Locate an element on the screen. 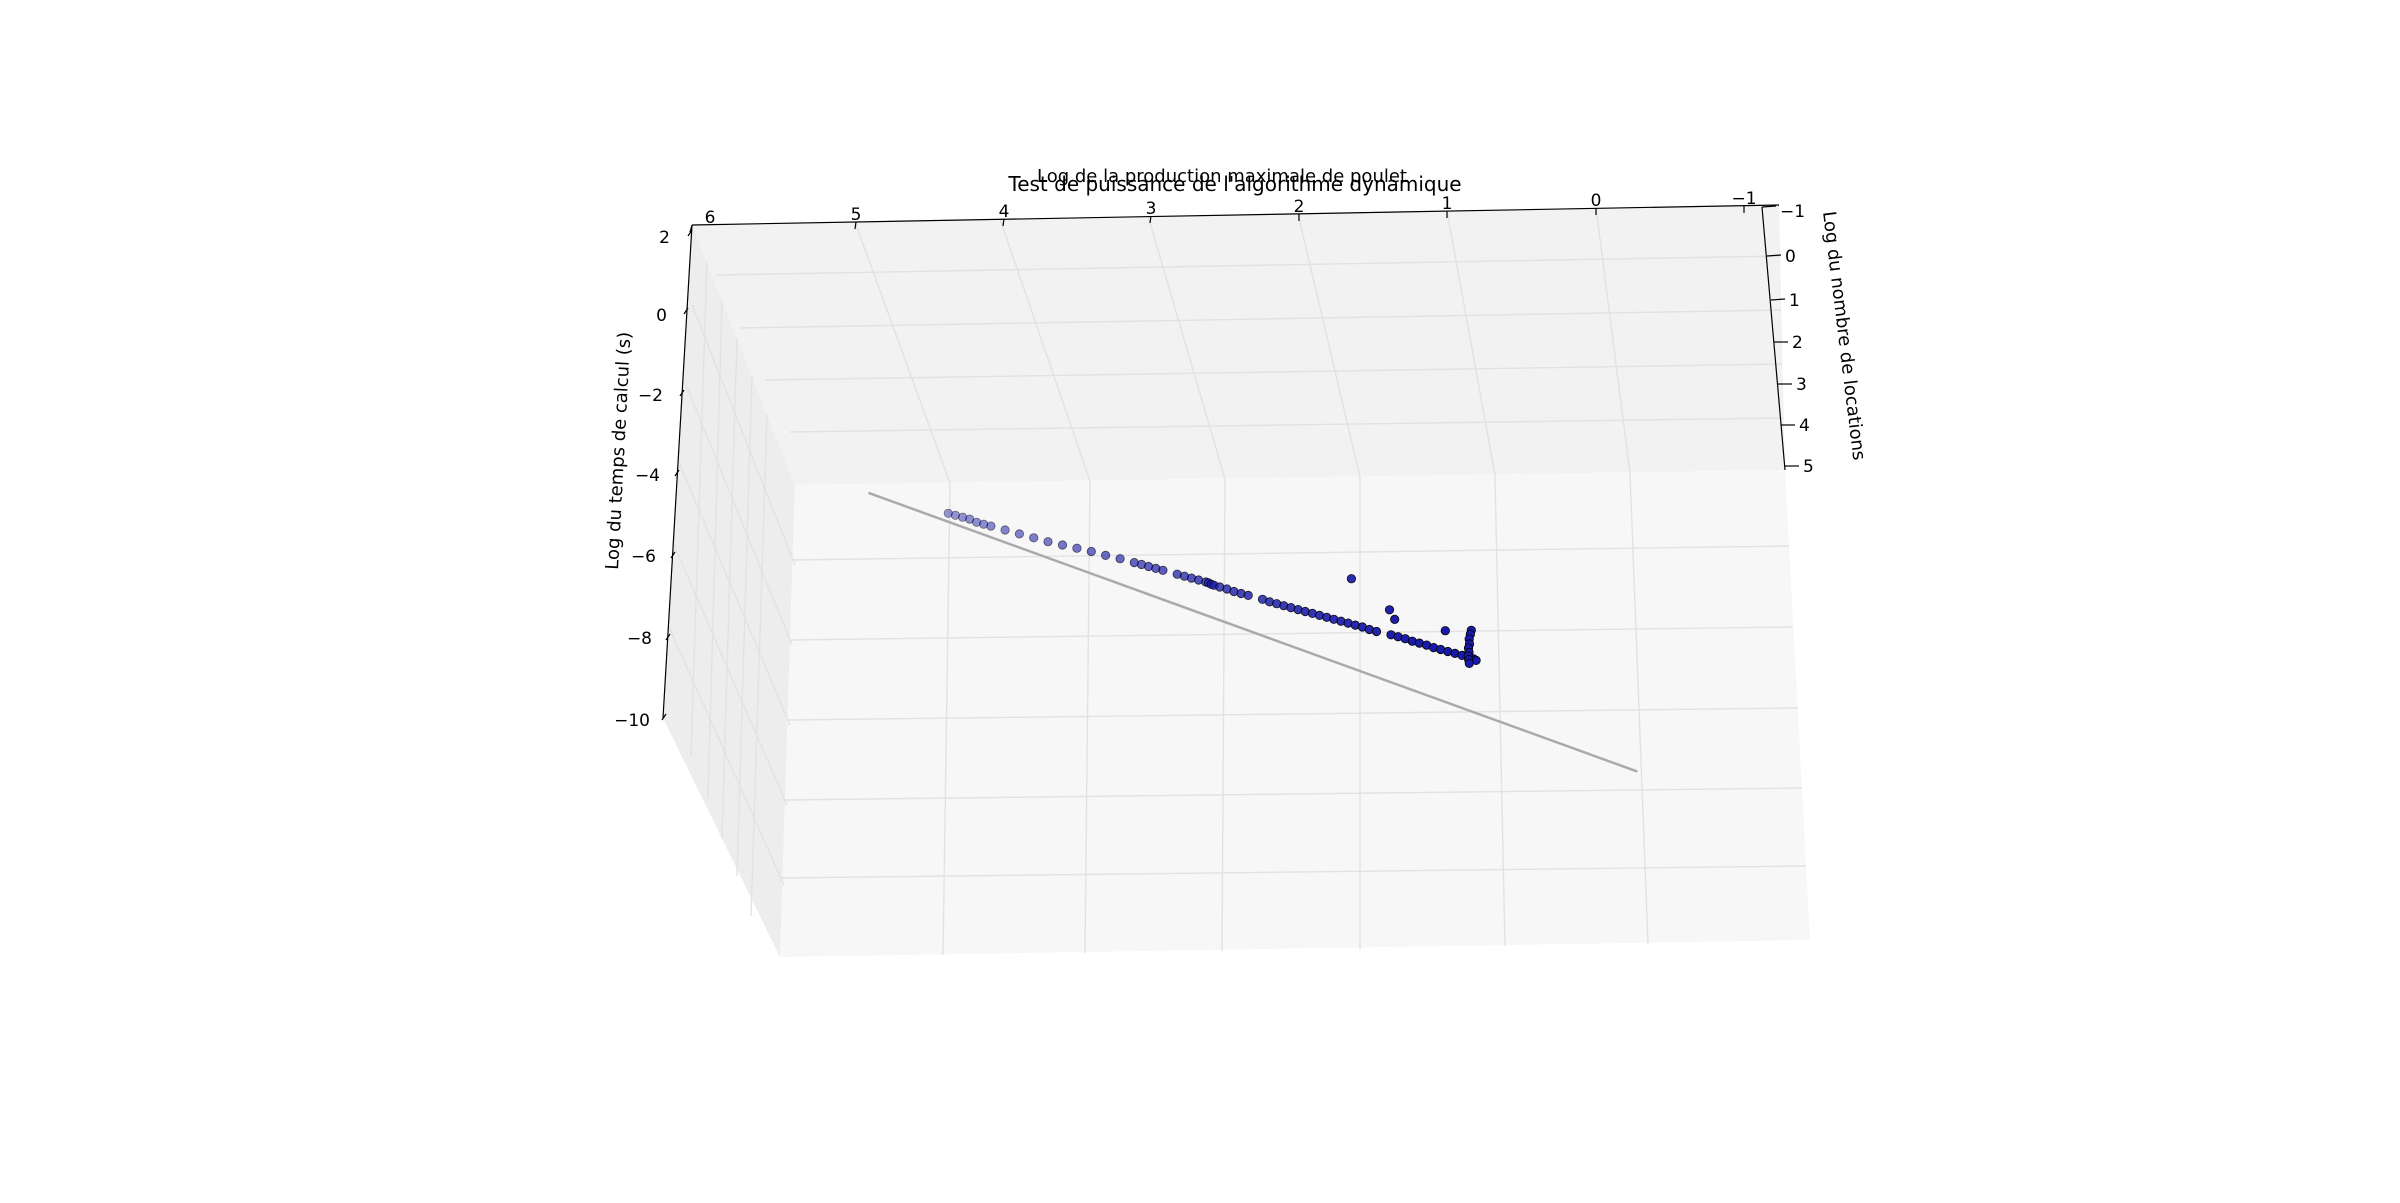 The image size is (2400, 1203). scatter-points is located at coordinates (1212, 588).